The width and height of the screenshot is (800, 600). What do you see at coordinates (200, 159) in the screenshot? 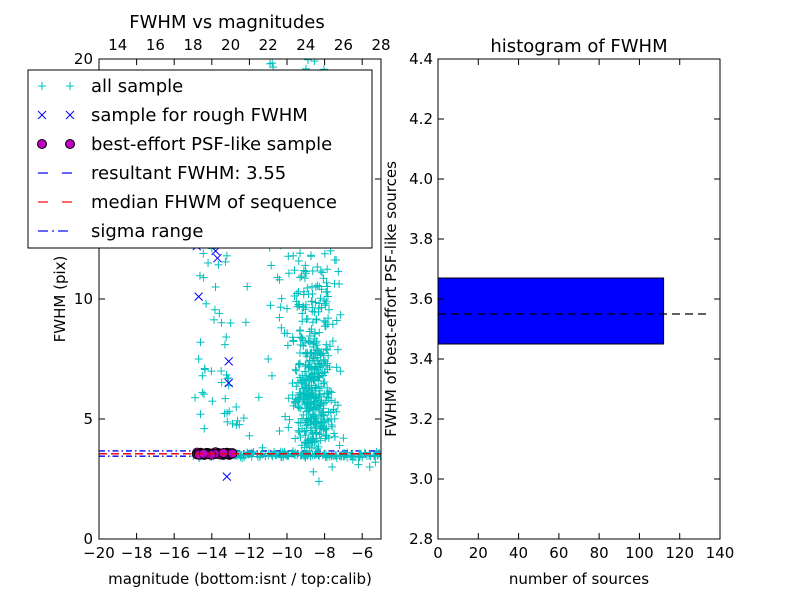
I see `legend-box` at bounding box center [200, 159].